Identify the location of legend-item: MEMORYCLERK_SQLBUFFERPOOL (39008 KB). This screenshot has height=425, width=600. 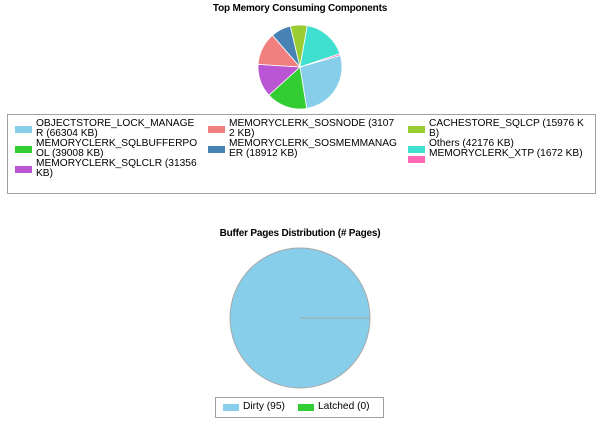
(107, 148).